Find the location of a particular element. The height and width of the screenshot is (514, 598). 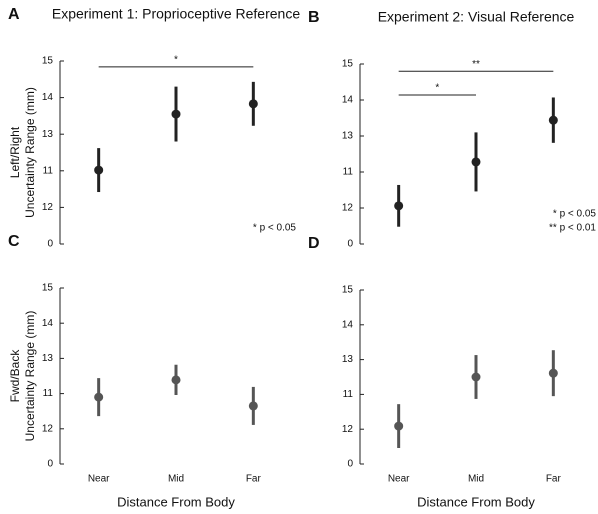

significance-label: ** is located at coordinates (476, 64).